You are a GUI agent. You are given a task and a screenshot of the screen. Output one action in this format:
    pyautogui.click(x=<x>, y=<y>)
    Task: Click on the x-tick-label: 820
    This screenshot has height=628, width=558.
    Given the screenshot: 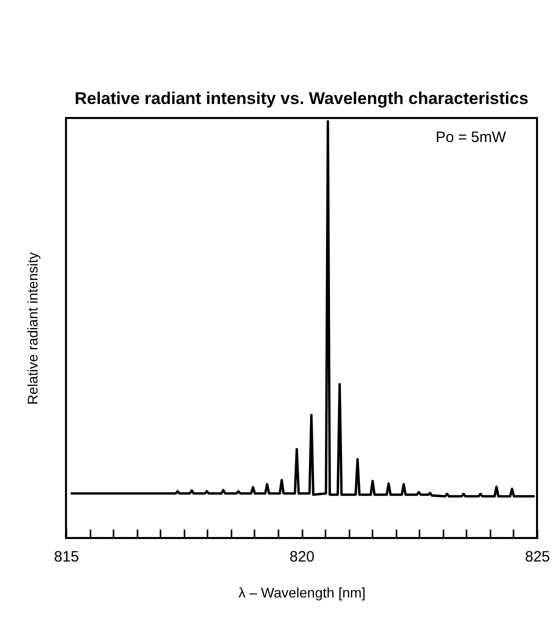 What is the action you would take?
    pyautogui.click(x=302, y=557)
    